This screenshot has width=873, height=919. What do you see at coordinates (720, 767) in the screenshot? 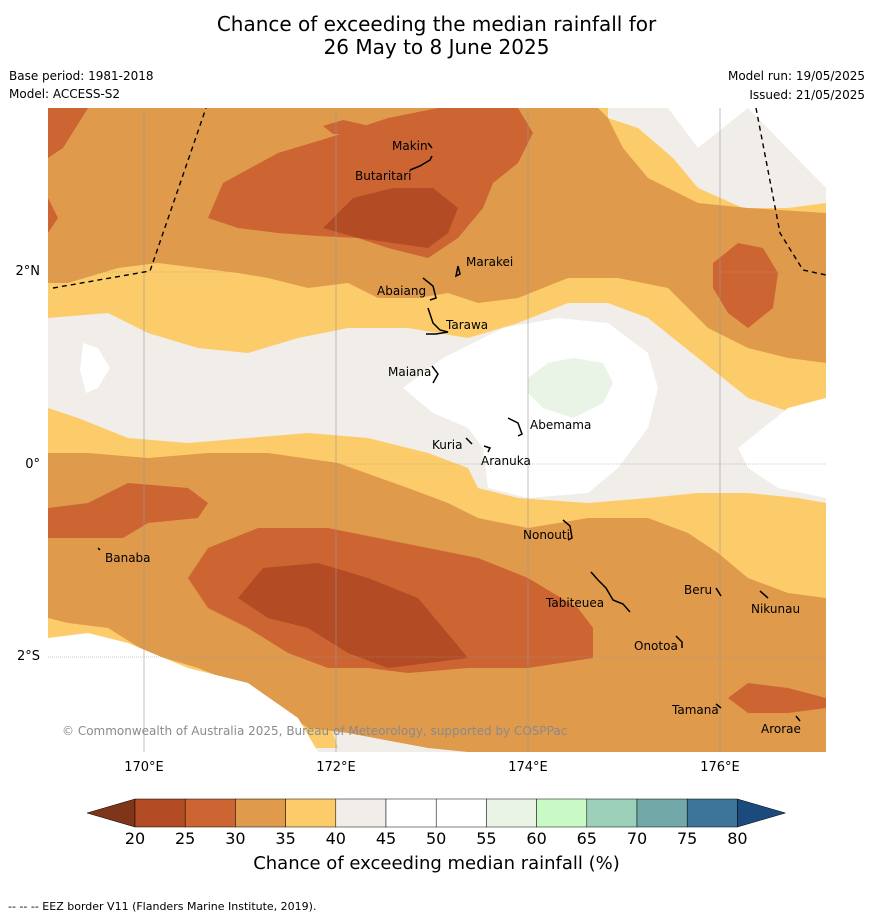
I see `lon-label-176e: 176°E` at bounding box center [720, 767].